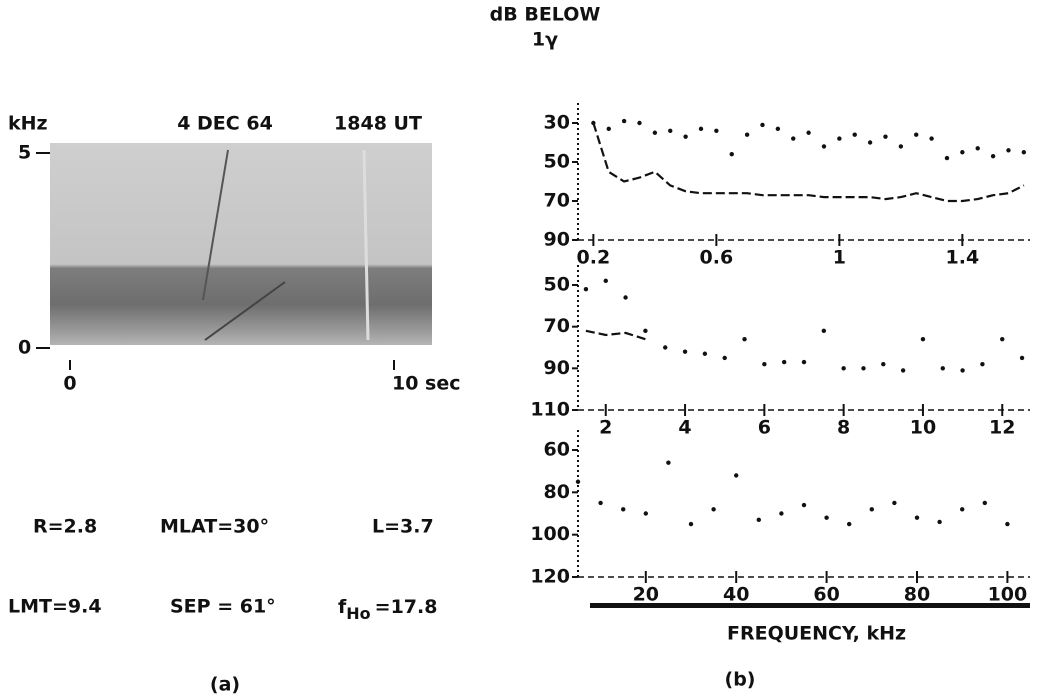 The width and height of the screenshot is (1060, 694). Describe the element at coordinates (1008, 595) in the screenshot. I see `x-tick-label: 100` at that location.